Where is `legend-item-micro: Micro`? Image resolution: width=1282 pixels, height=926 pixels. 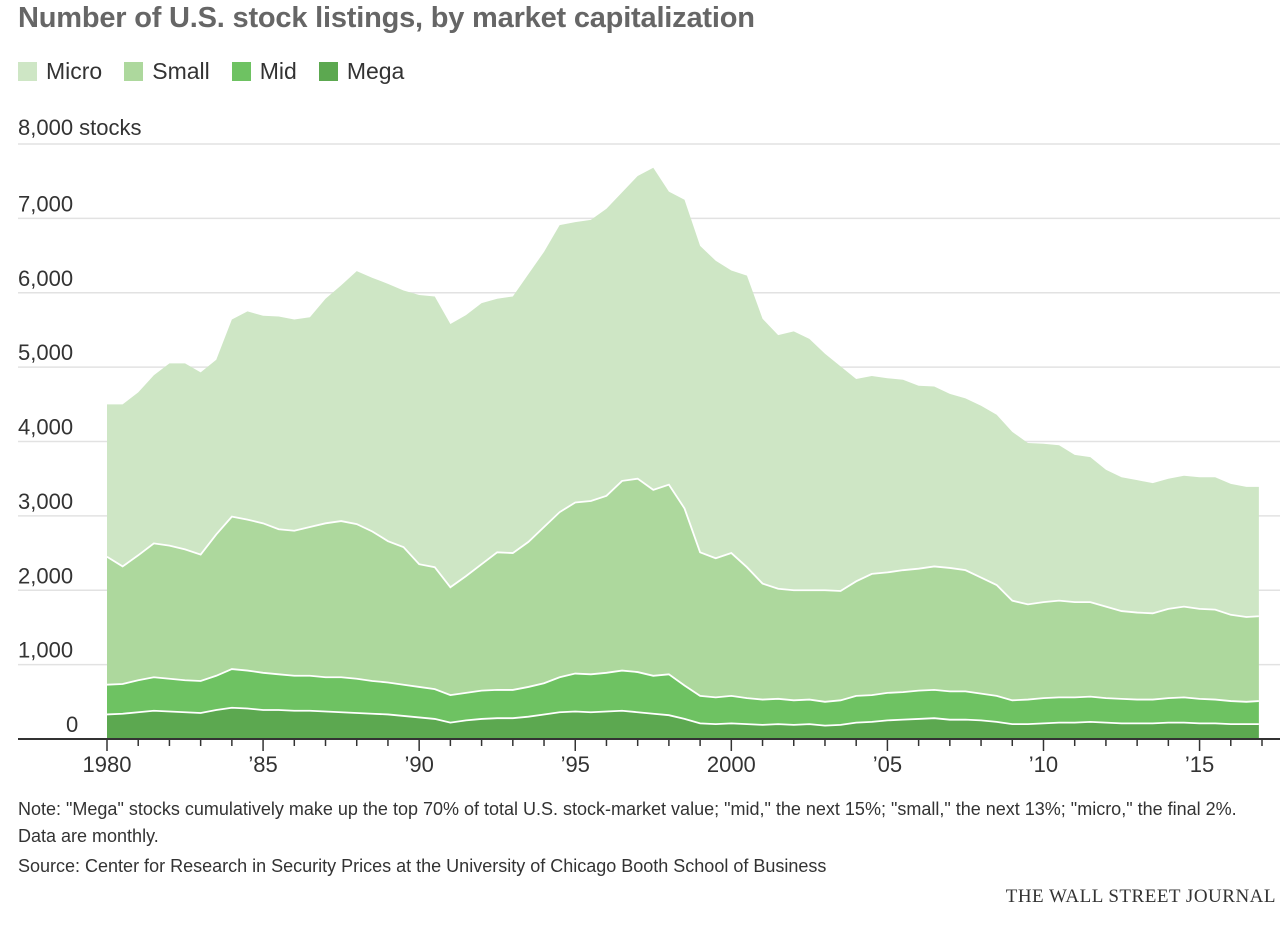 legend-item-micro: Micro is located at coordinates (60, 71).